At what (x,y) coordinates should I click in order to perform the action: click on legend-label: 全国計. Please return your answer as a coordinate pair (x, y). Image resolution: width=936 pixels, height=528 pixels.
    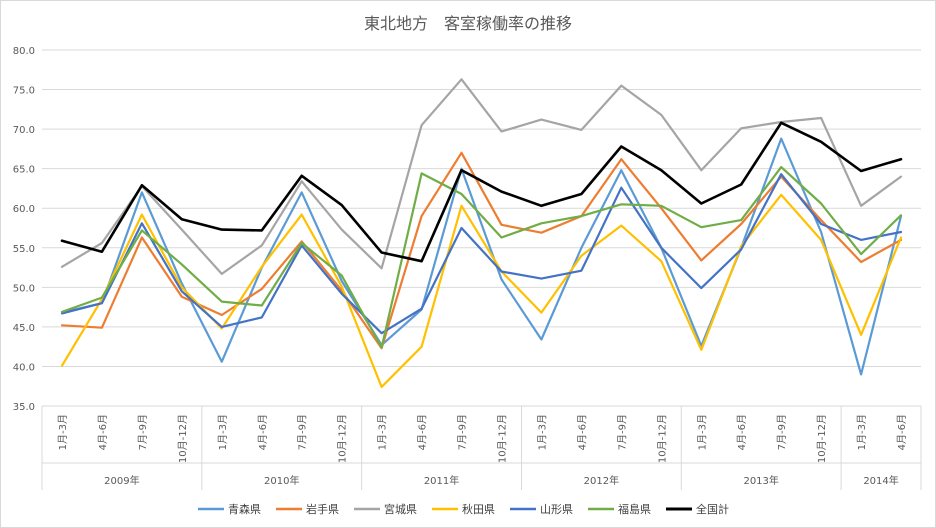
    Looking at the image, I should click on (712, 509).